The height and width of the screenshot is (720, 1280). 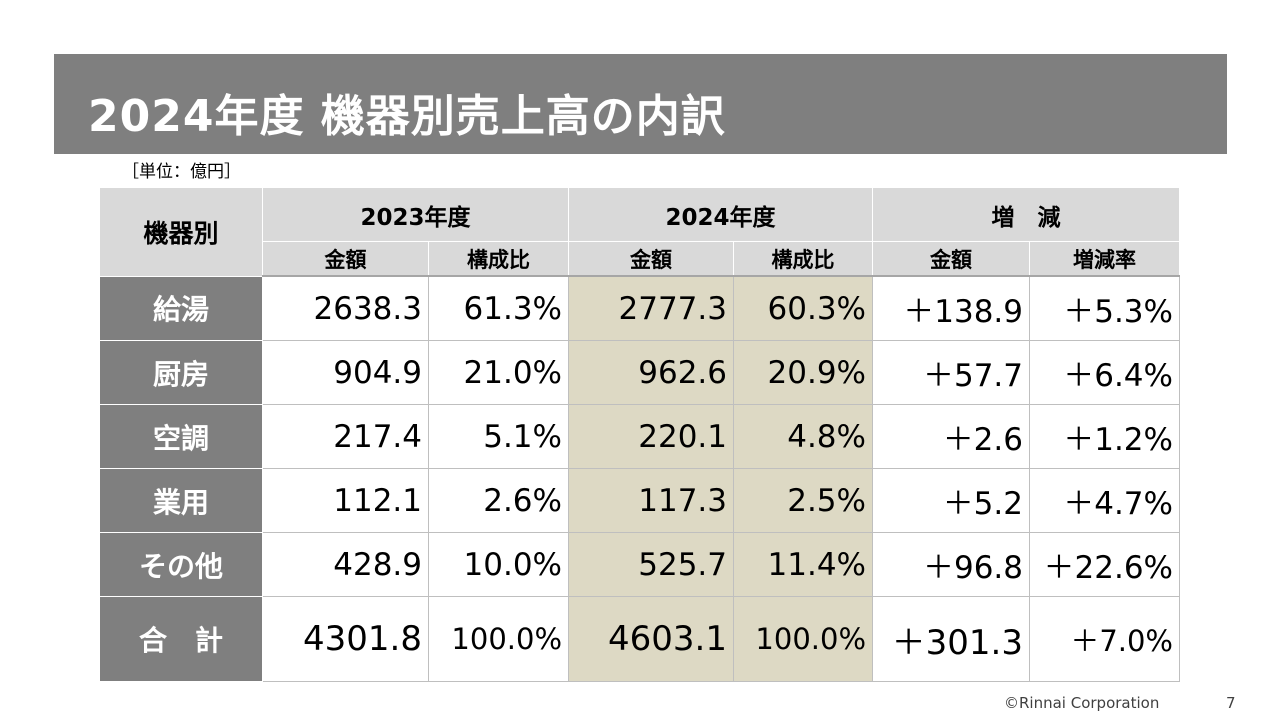 What do you see at coordinates (498, 564) in the screenshot?
I see `cell-share-2023: 10.0%` at bounding box center [498, 564].